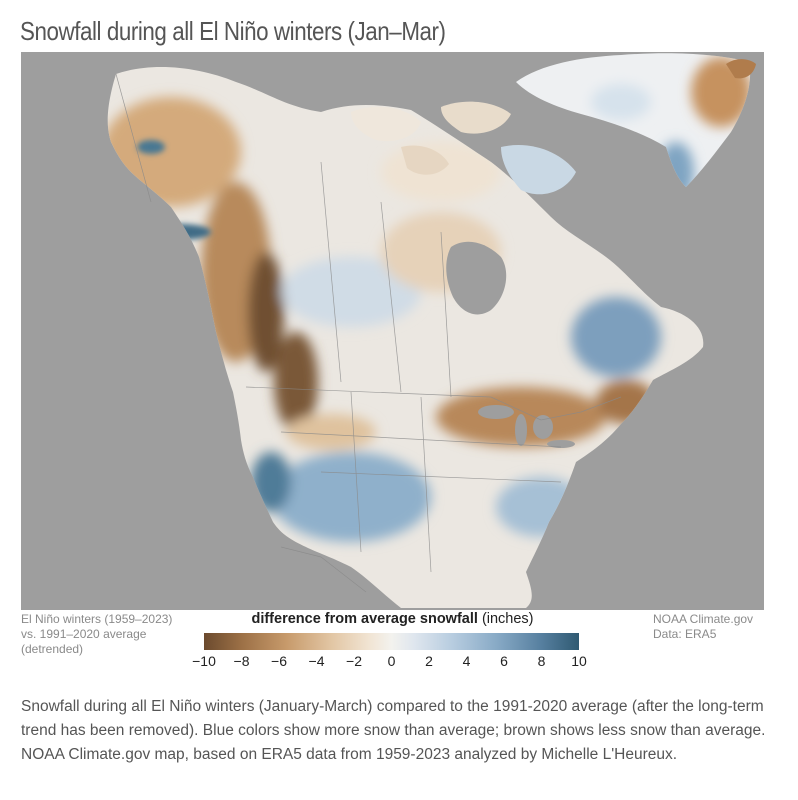  Describe the element at coordinates (685, 634) in the screenshot. I see `source-line-2: Data: ERA5` at that location.